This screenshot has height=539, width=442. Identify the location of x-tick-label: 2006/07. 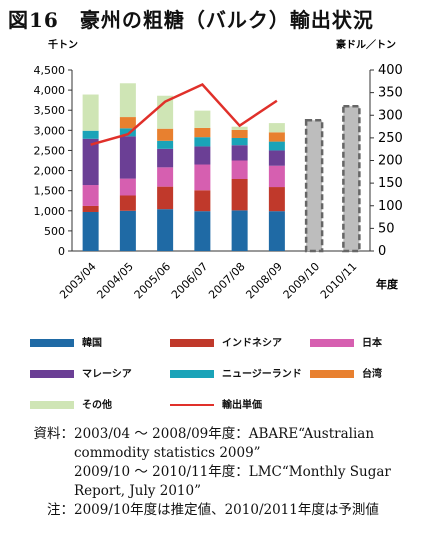
(190, 281).